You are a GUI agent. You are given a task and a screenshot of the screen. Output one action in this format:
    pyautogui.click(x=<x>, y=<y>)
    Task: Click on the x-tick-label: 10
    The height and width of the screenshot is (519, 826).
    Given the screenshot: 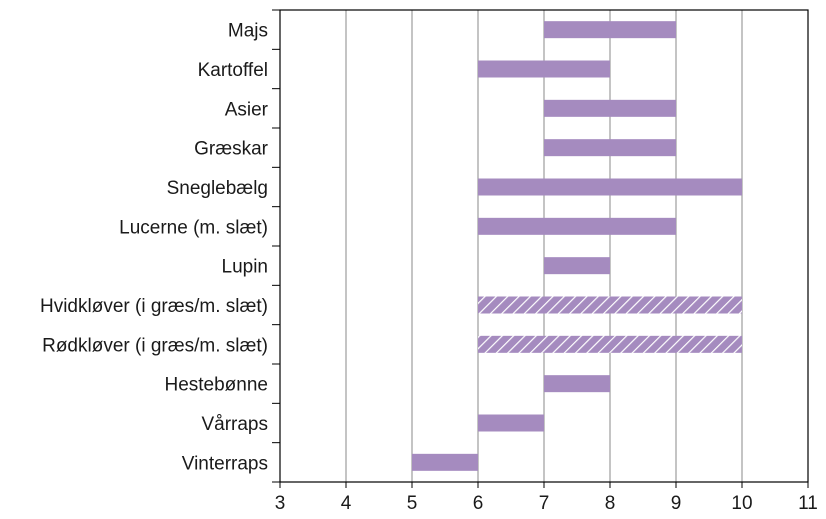 What is the action you would take?
    pyautogui.click(x=741, y=503)
    